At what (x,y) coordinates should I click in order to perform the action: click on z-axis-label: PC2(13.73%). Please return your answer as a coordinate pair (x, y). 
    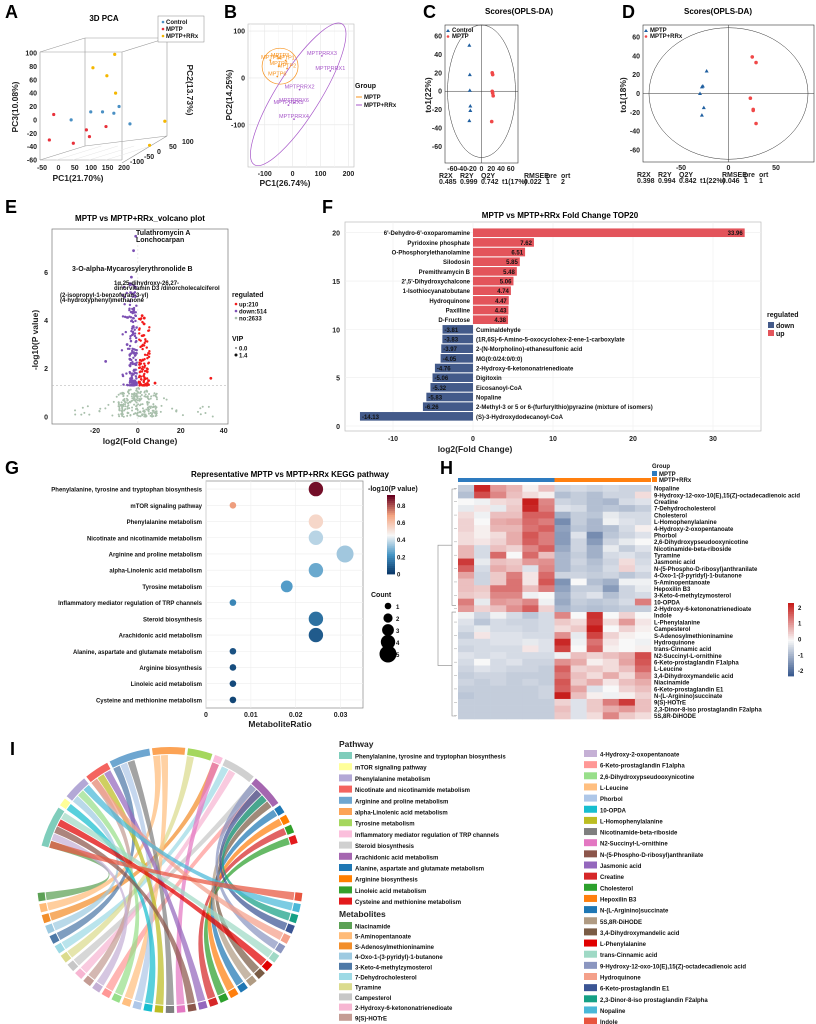
    Looking at the image, I should click on (190, 89).